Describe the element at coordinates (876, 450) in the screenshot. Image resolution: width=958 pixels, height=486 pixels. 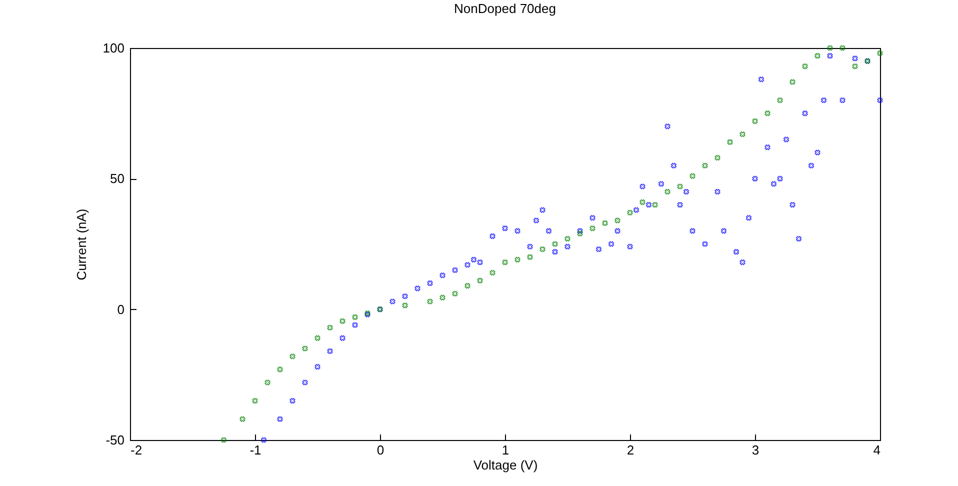
I see `x-tick-label: 4` at that location.